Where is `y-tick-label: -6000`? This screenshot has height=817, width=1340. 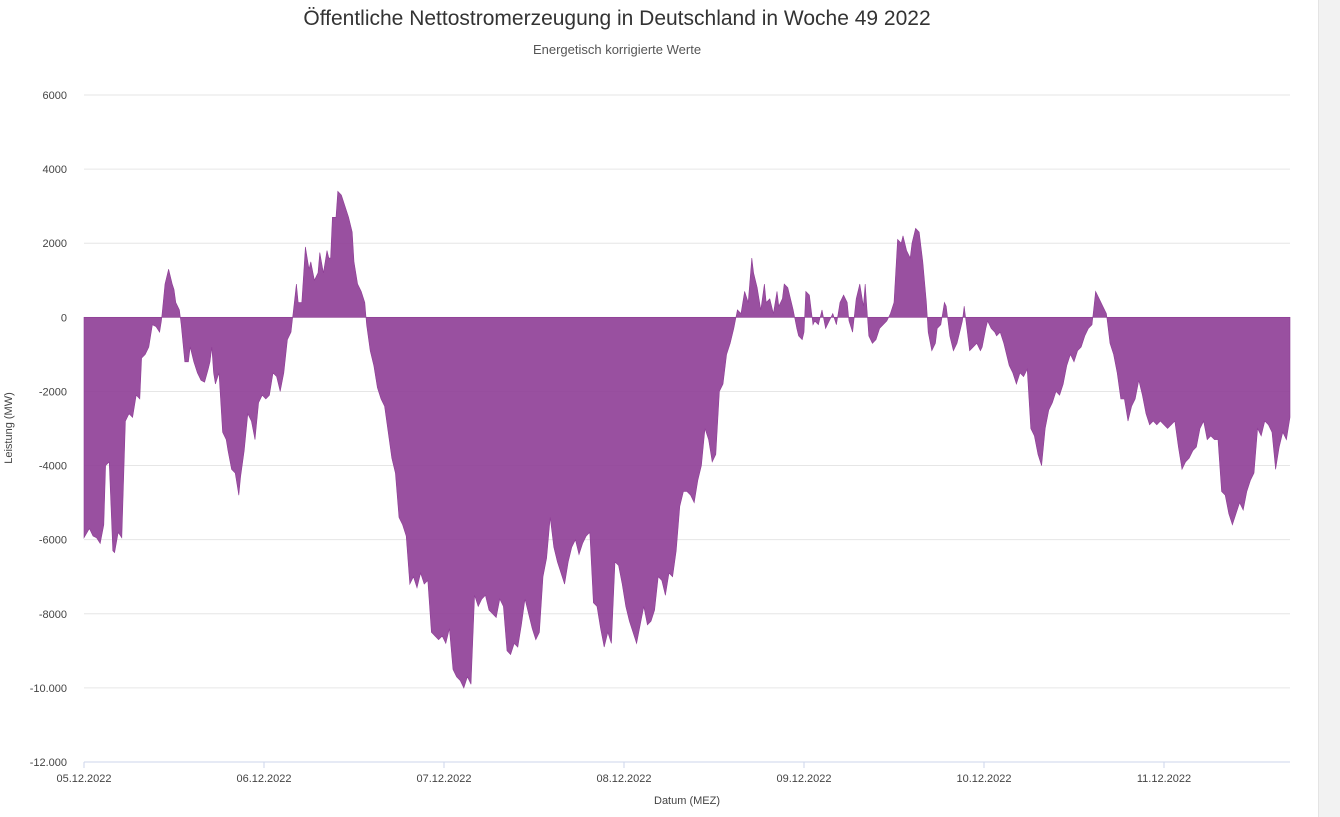 y-tick-label: -6000 is located at coordinates (53, 541).